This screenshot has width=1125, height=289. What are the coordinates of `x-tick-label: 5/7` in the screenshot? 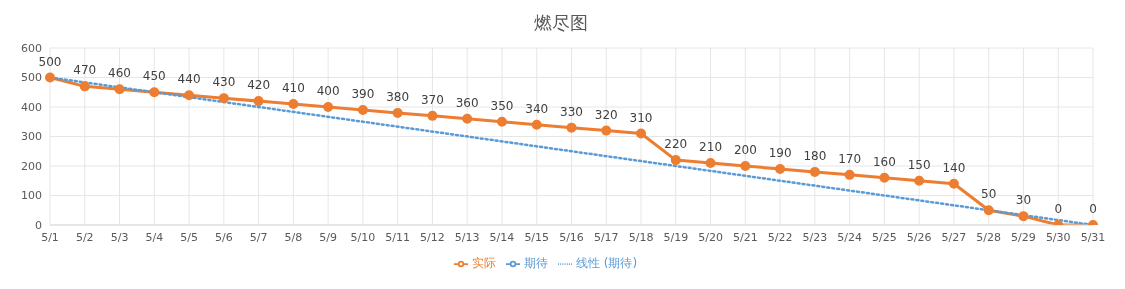 It's located at (258, 237).